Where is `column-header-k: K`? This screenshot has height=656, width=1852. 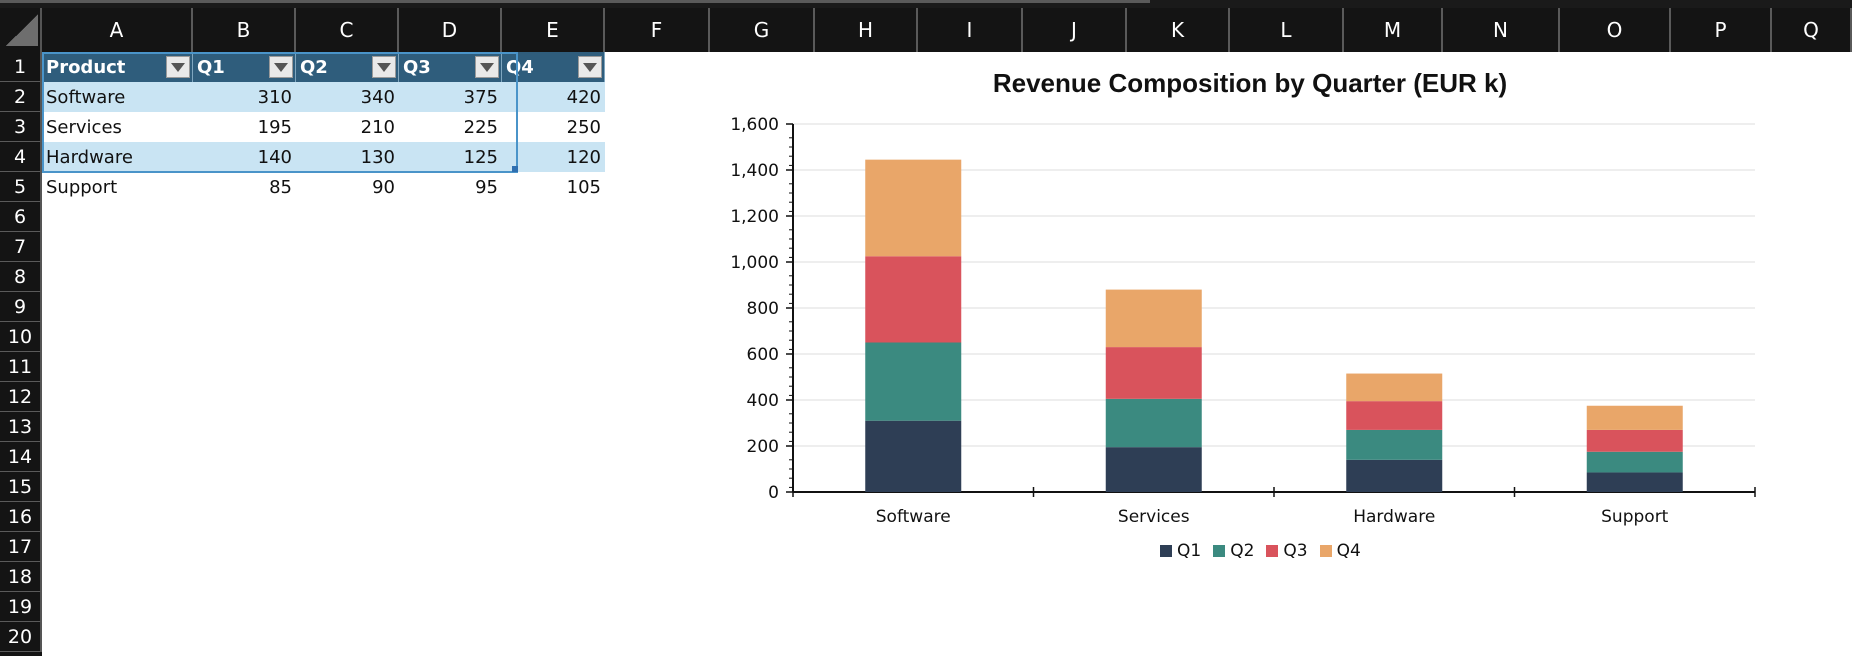 column-header-k: K is located at coordinates (1178, 30).